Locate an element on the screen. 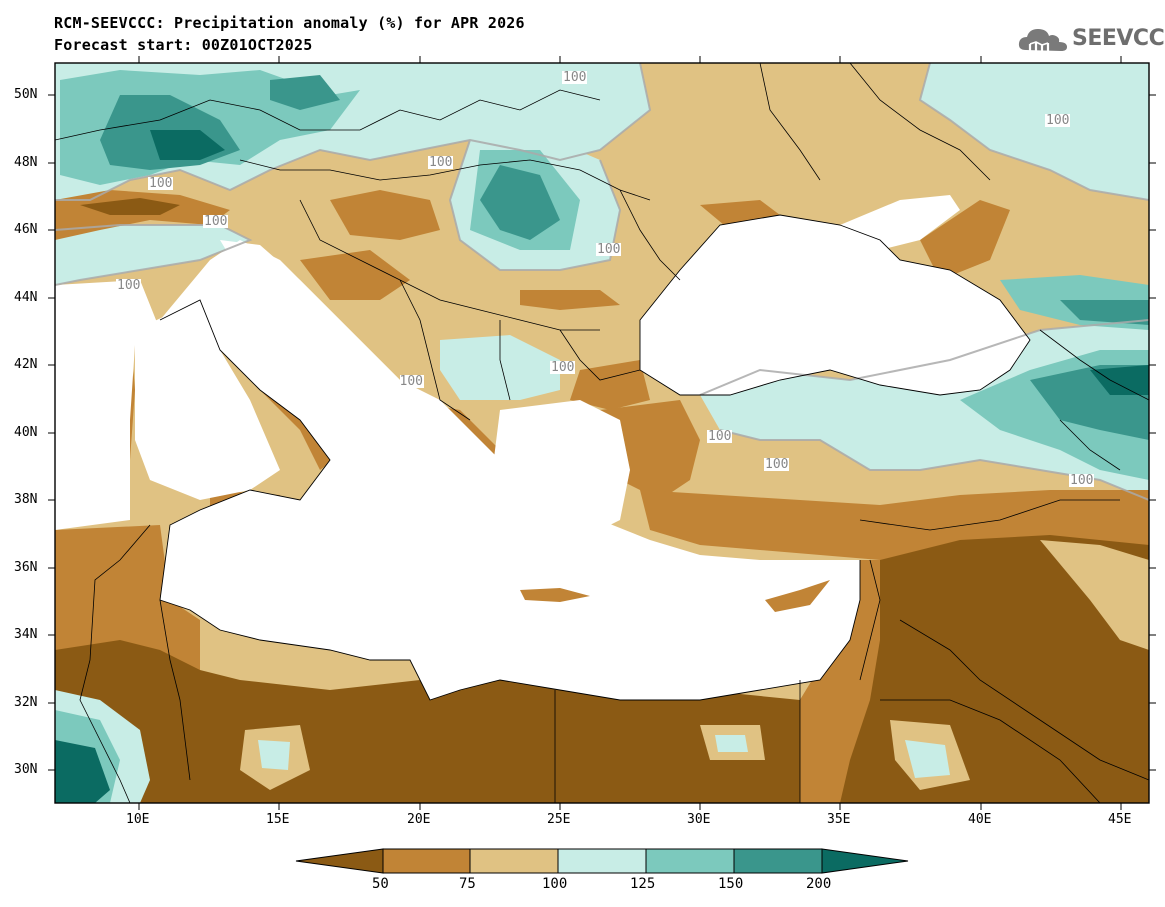 The height and width of the screenshot is (907, 1165). lon-label-15e: 15E is located at coordinates (278, 819).